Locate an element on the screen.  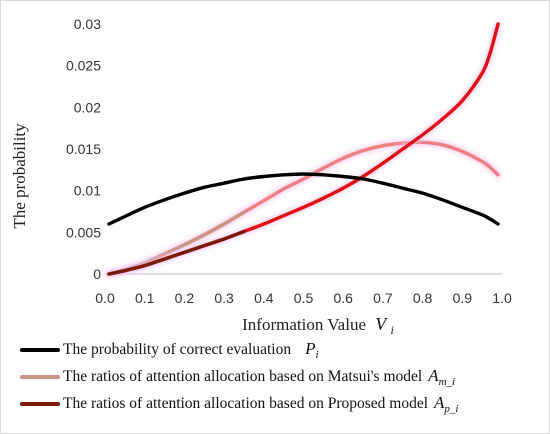
y-axis-ticks: 0 0.005 0.01 0.015 0.02 0.025 0.03 is located at coordinates (83, 149).